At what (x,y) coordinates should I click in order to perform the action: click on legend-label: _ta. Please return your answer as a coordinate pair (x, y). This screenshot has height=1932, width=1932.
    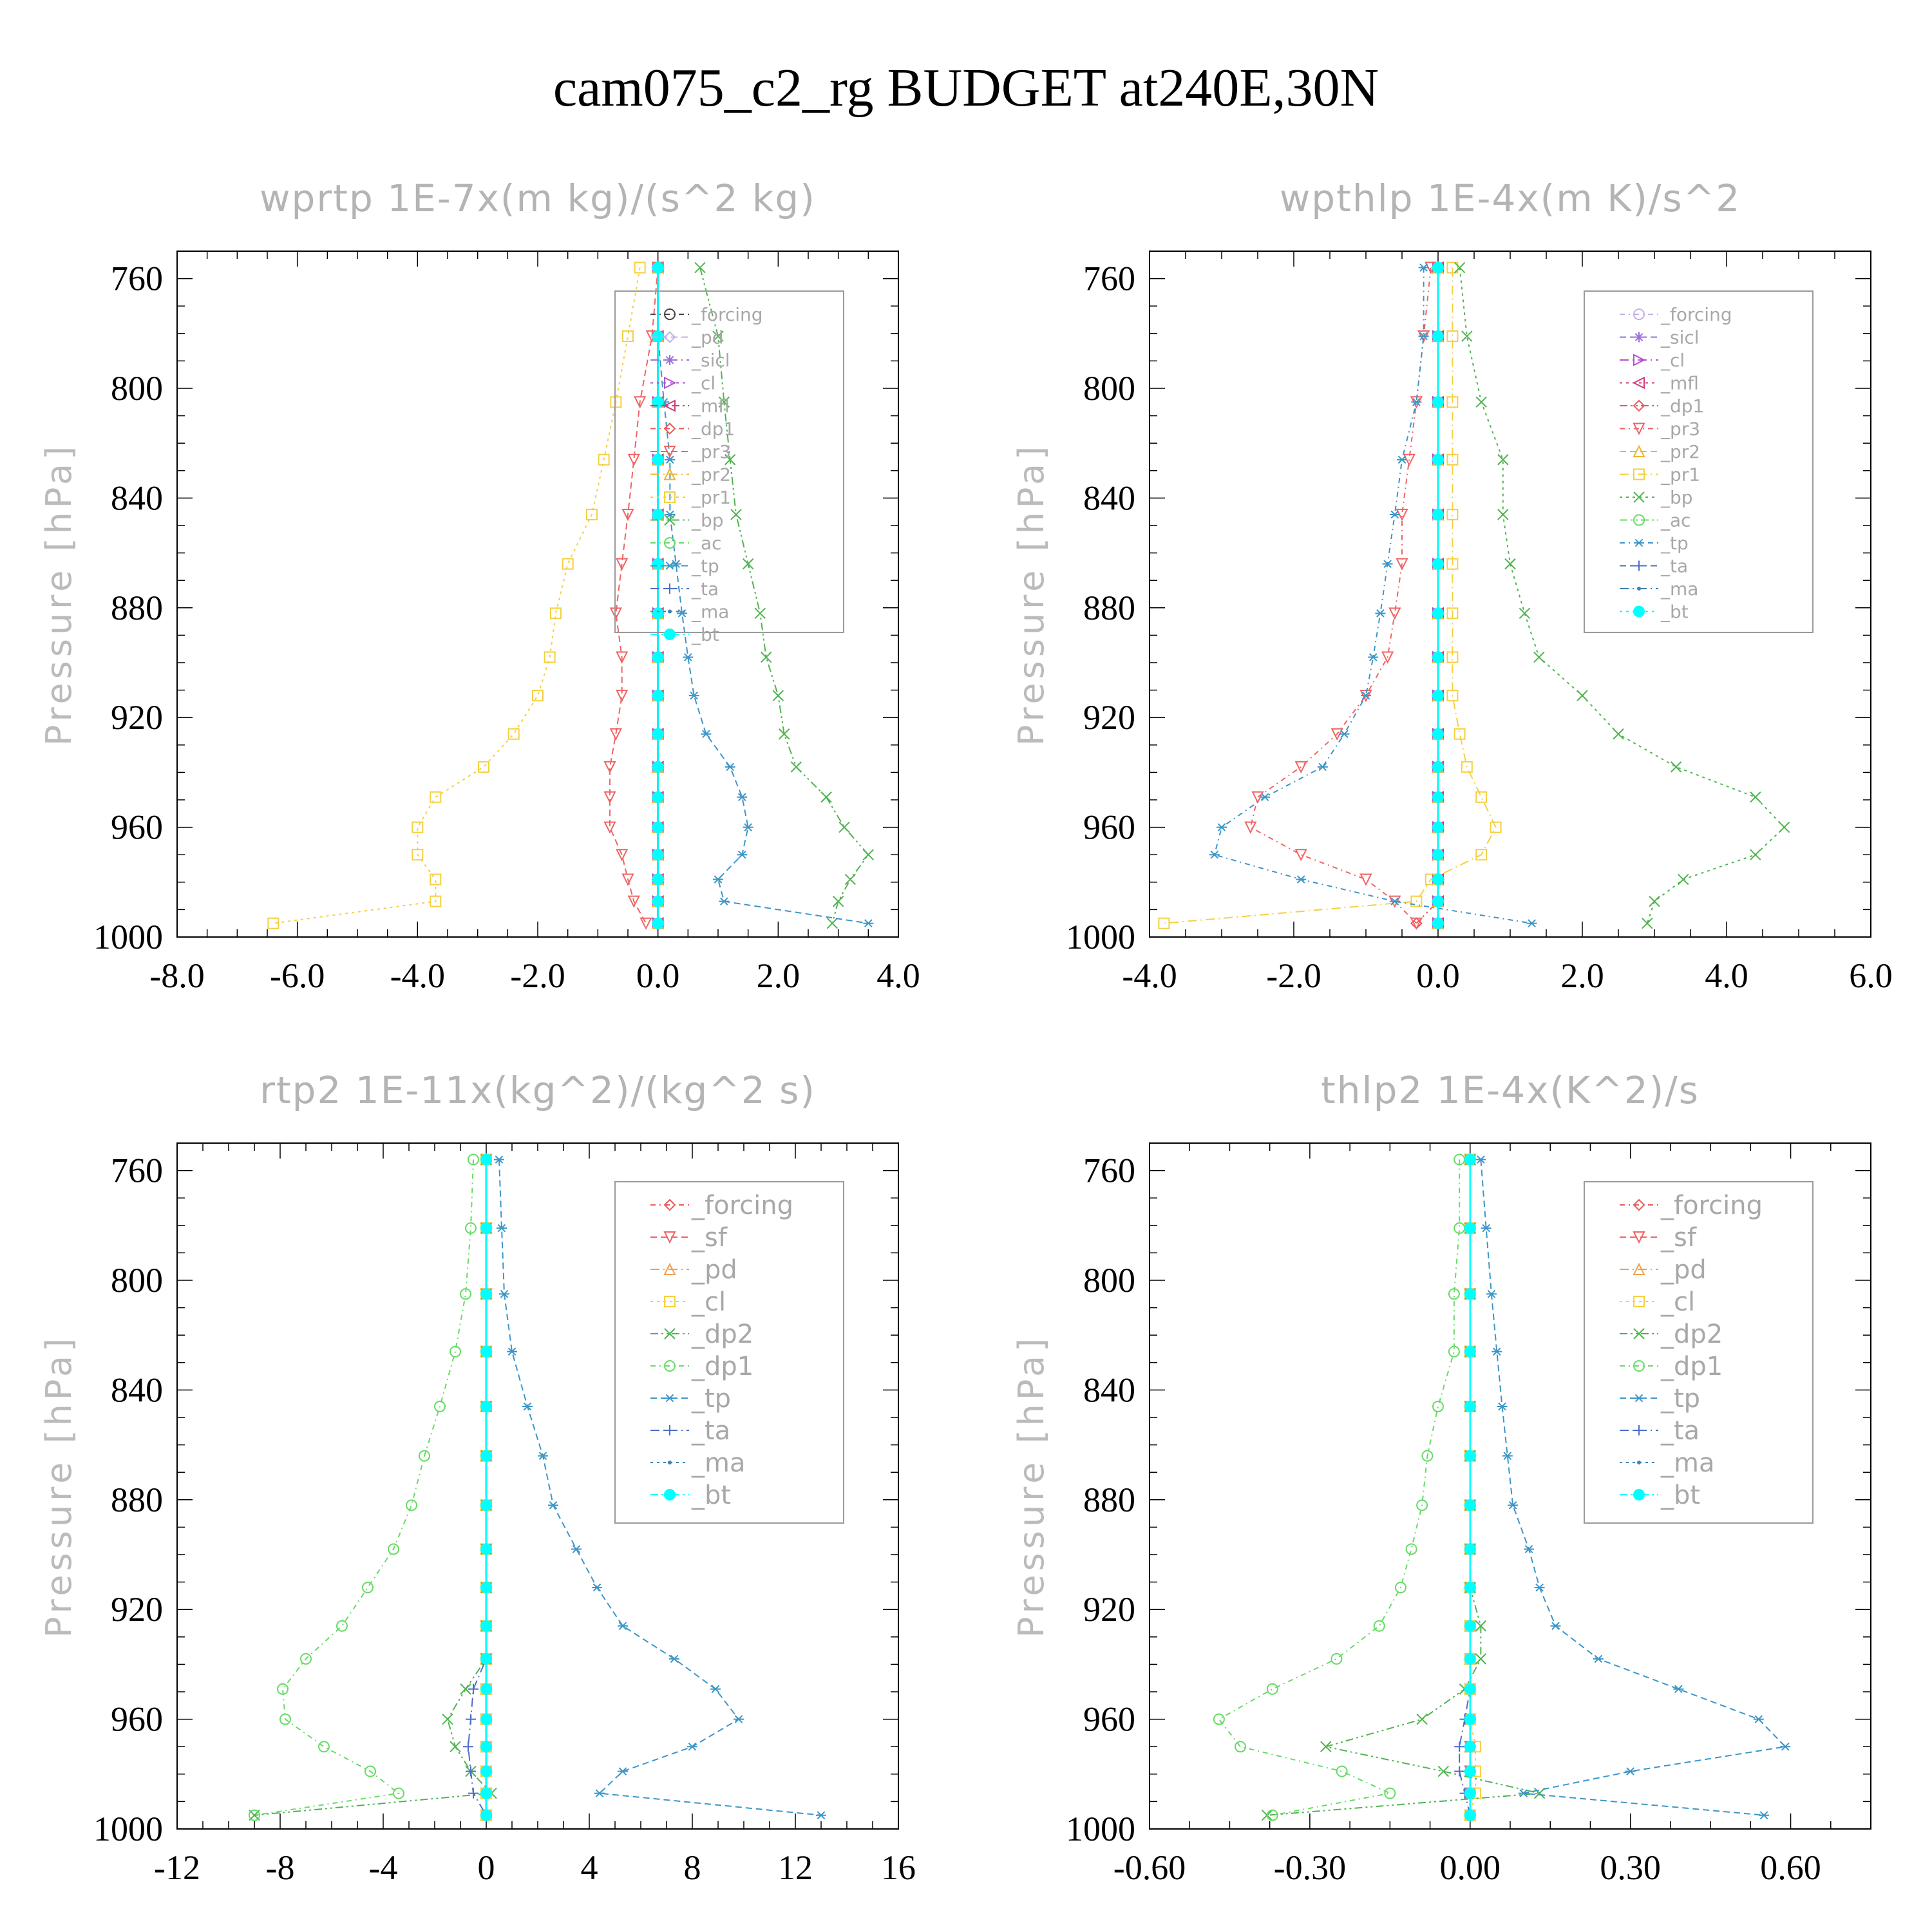
    Looking at the image, I should click on (1674, 565).